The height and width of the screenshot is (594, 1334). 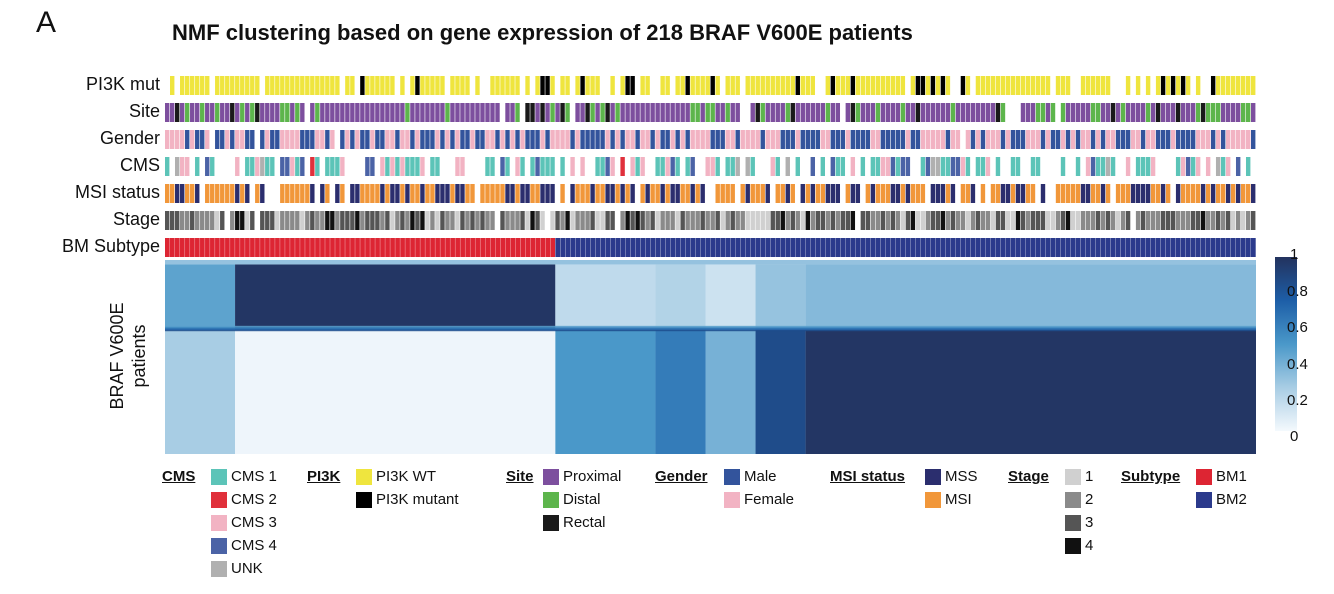 What do you see at coordinates (759, 499) in the screenshot?
I see `legend-item-female: Female` at bounding box center [759, 499].